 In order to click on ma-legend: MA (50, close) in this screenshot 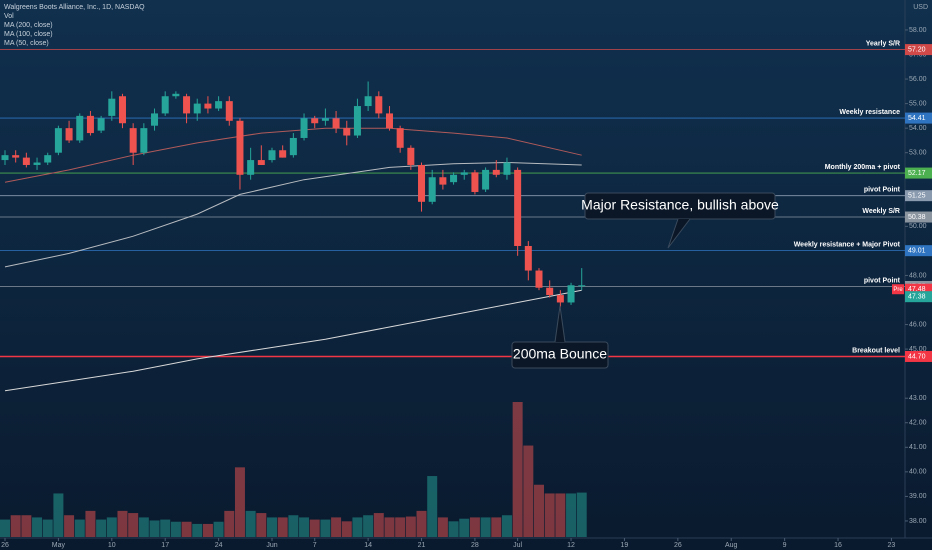, I will do `click(26, 43)`.